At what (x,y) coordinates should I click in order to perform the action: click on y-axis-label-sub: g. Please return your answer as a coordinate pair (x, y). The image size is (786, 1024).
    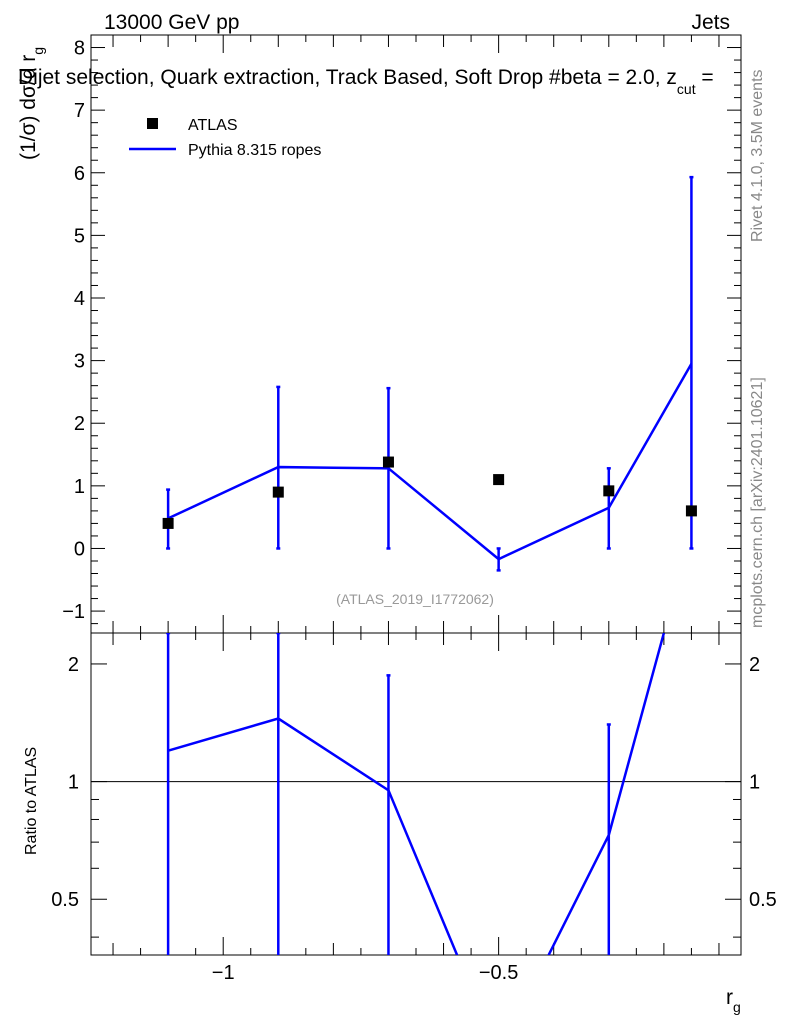
    Looking at the image, I should click on (38, 51).